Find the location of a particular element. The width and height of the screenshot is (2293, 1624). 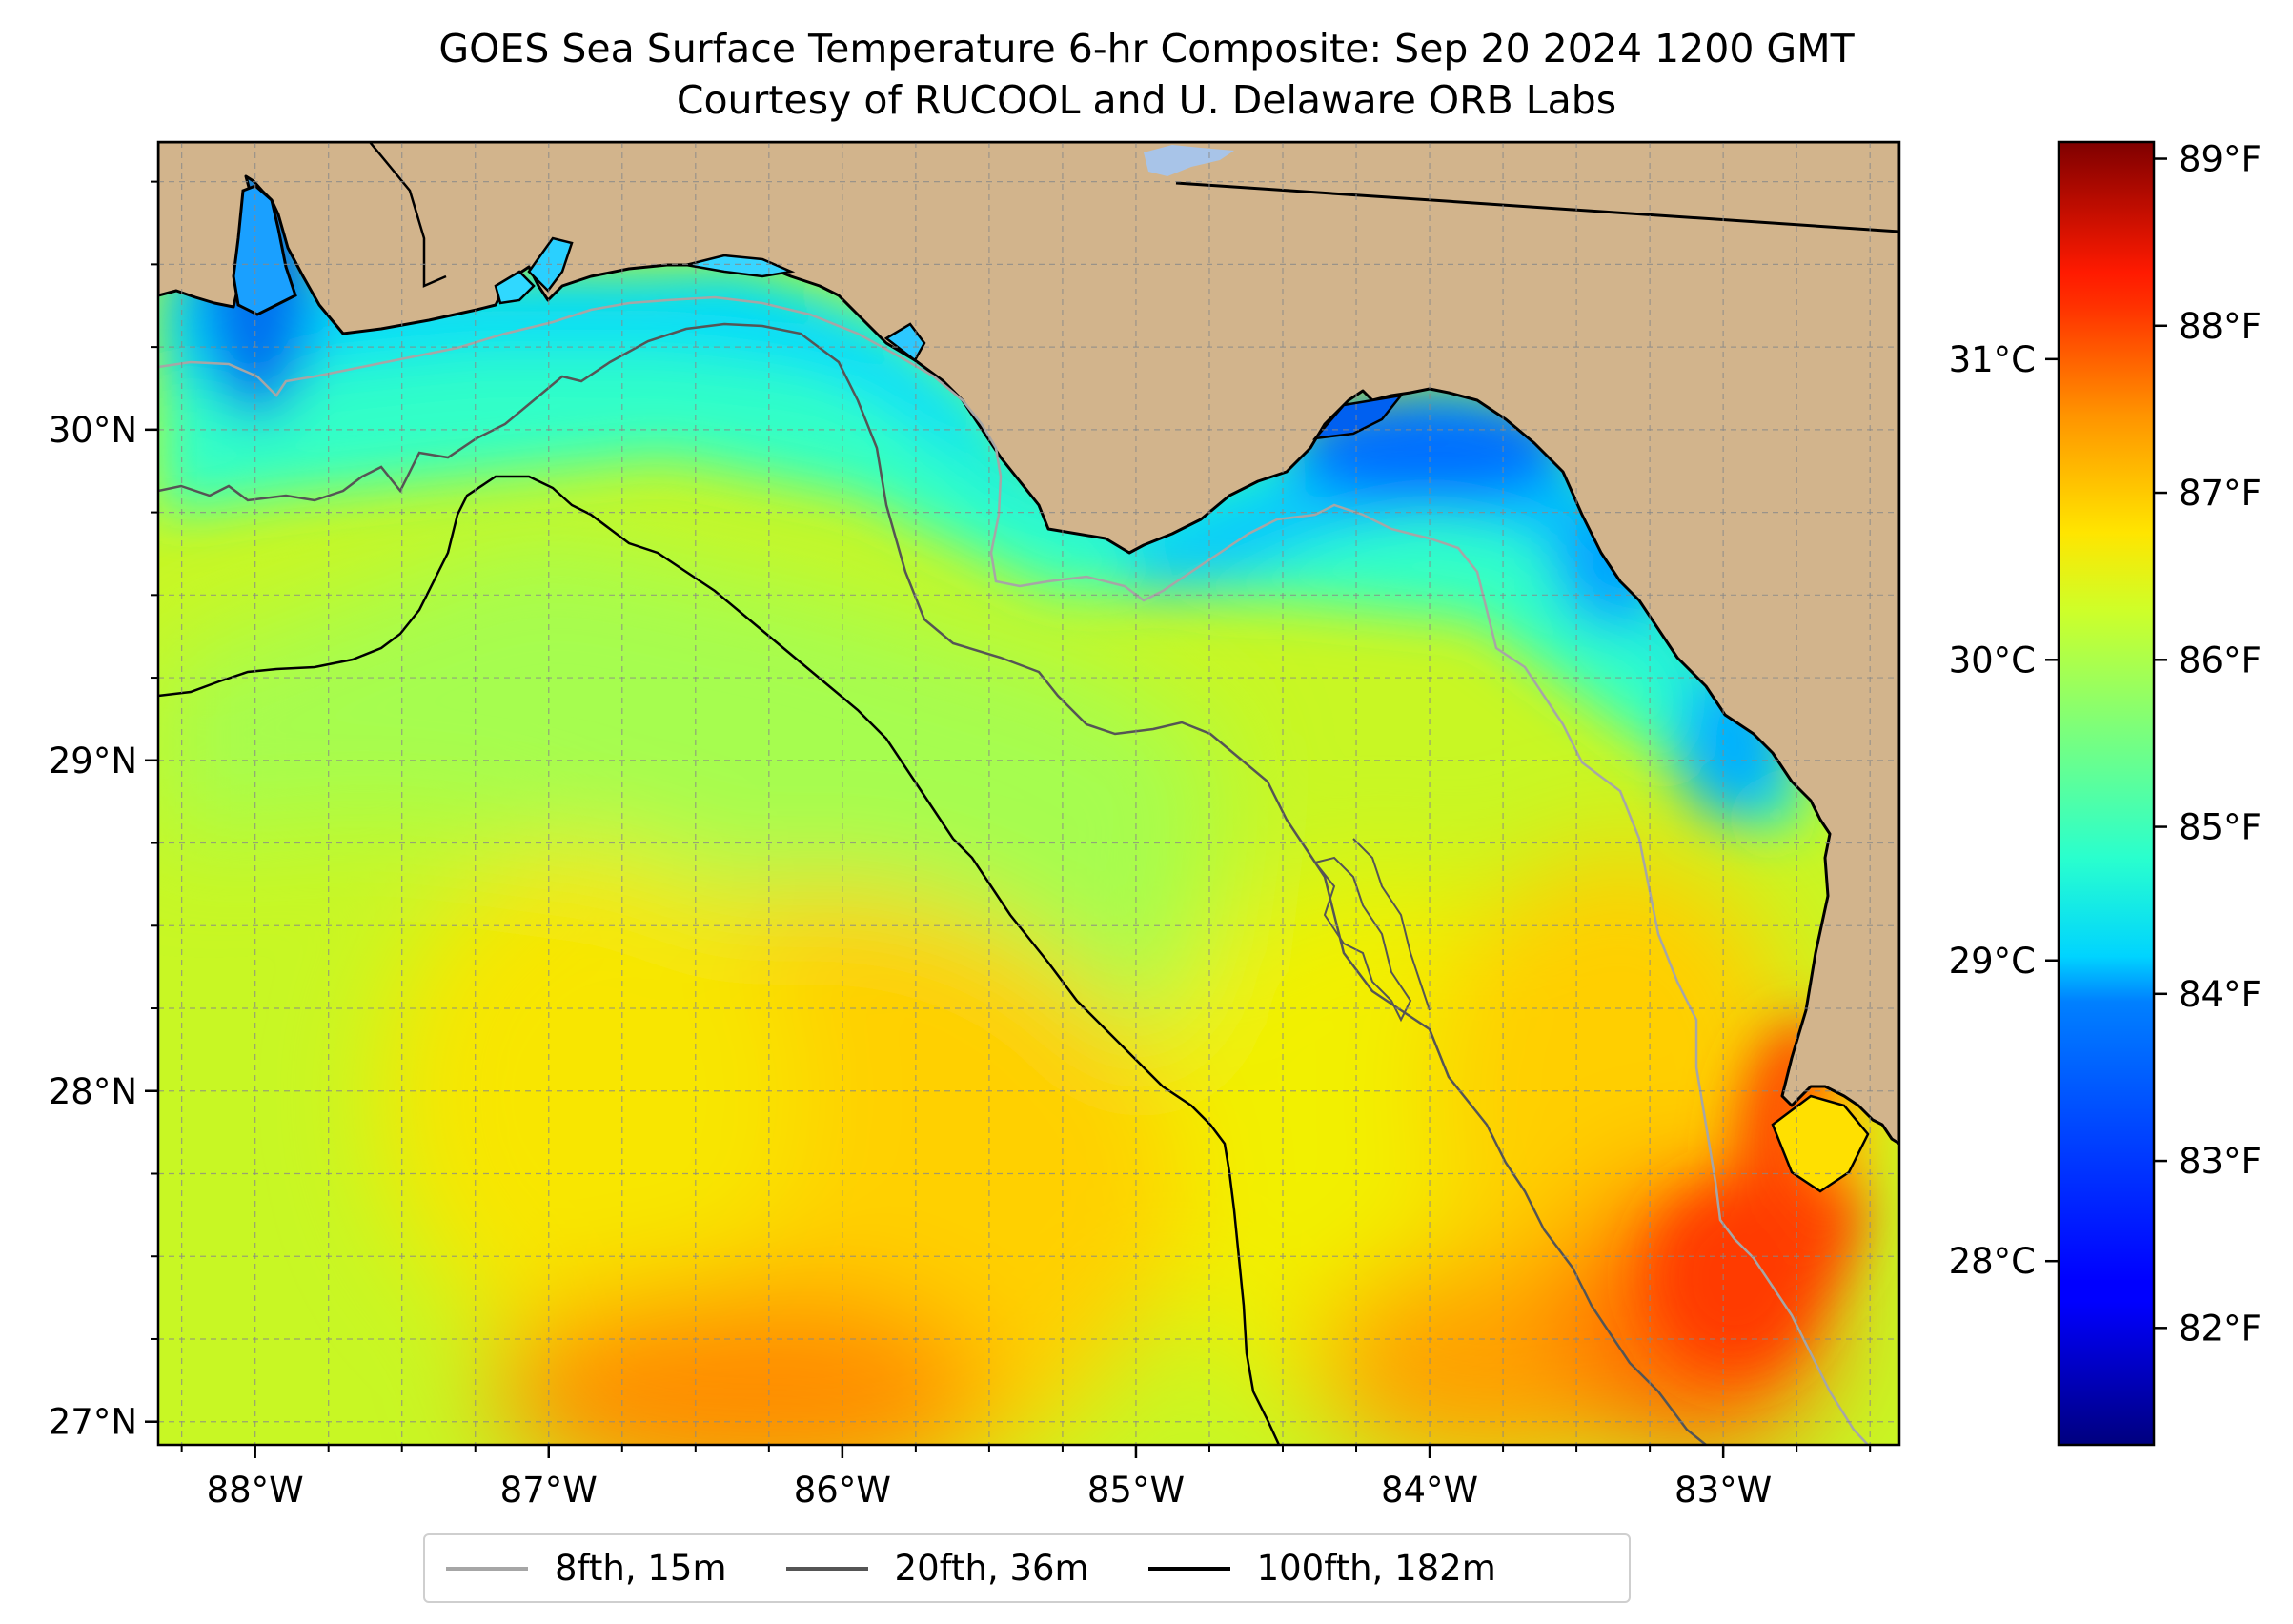

colorbar-f-label: 82°F is located at coordinates (2221, 1328).